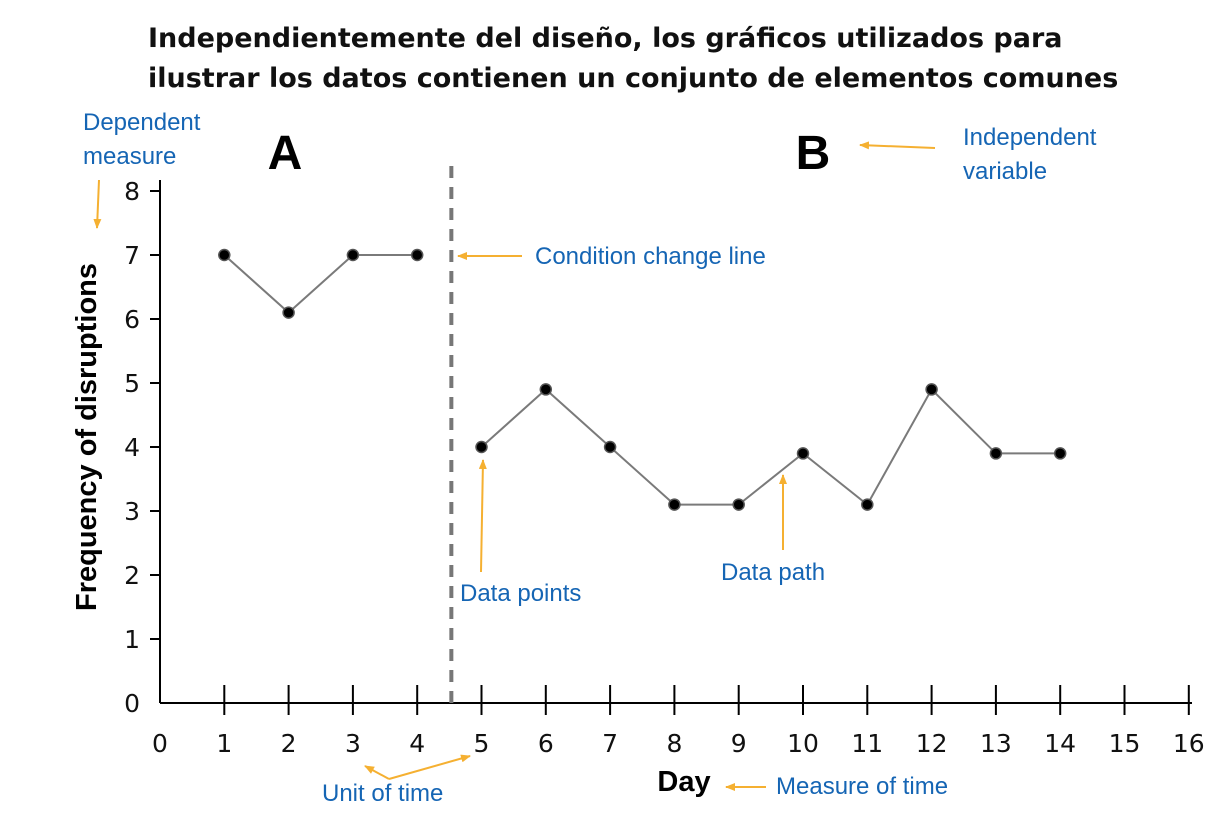 This screenshot has height=820, width=1224. What do you see at coordinates (610, 743) in the screenshot?
I see `x-tick-label: 7` at bounding box center [610, 743].